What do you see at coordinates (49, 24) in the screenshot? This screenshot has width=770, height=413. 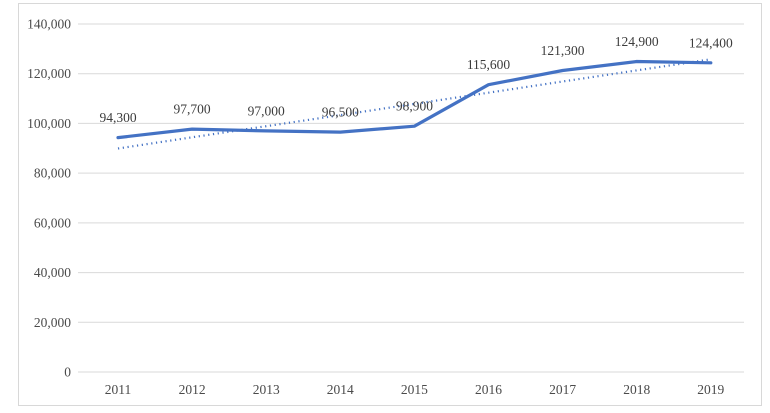 I see `y-axis-tick-label: 140,000` at bounding box center [49, 24].